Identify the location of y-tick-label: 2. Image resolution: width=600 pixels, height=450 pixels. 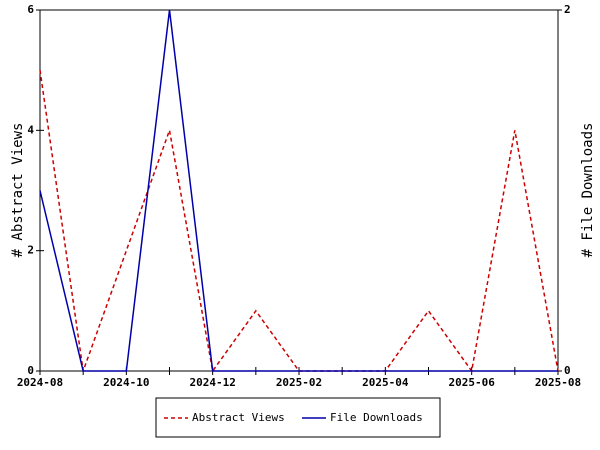
(30, 250).